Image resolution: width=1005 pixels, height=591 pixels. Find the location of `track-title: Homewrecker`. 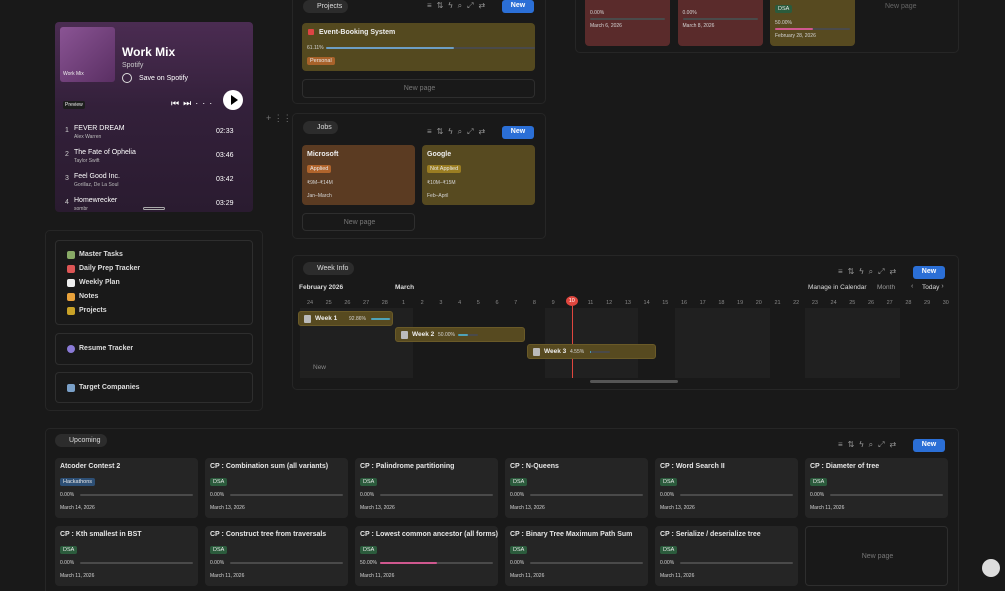

track-title: Homewrecker is located at coordinates (96, 200).